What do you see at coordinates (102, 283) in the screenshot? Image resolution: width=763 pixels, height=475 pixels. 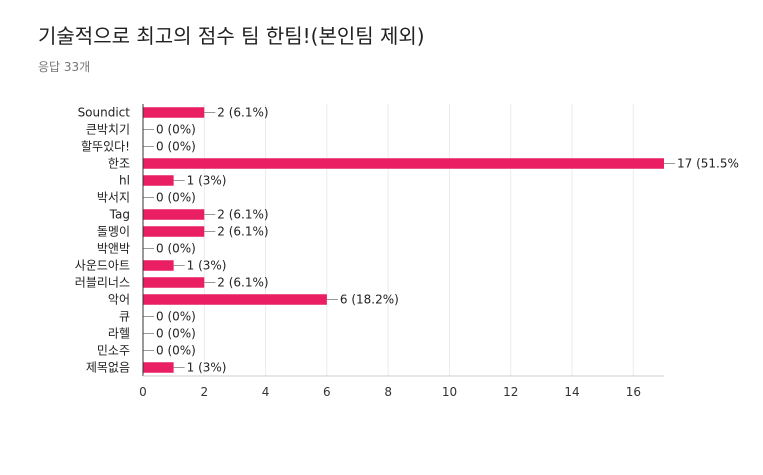 I see `category-label: 러블리너스` at bounding box center [102, 283].